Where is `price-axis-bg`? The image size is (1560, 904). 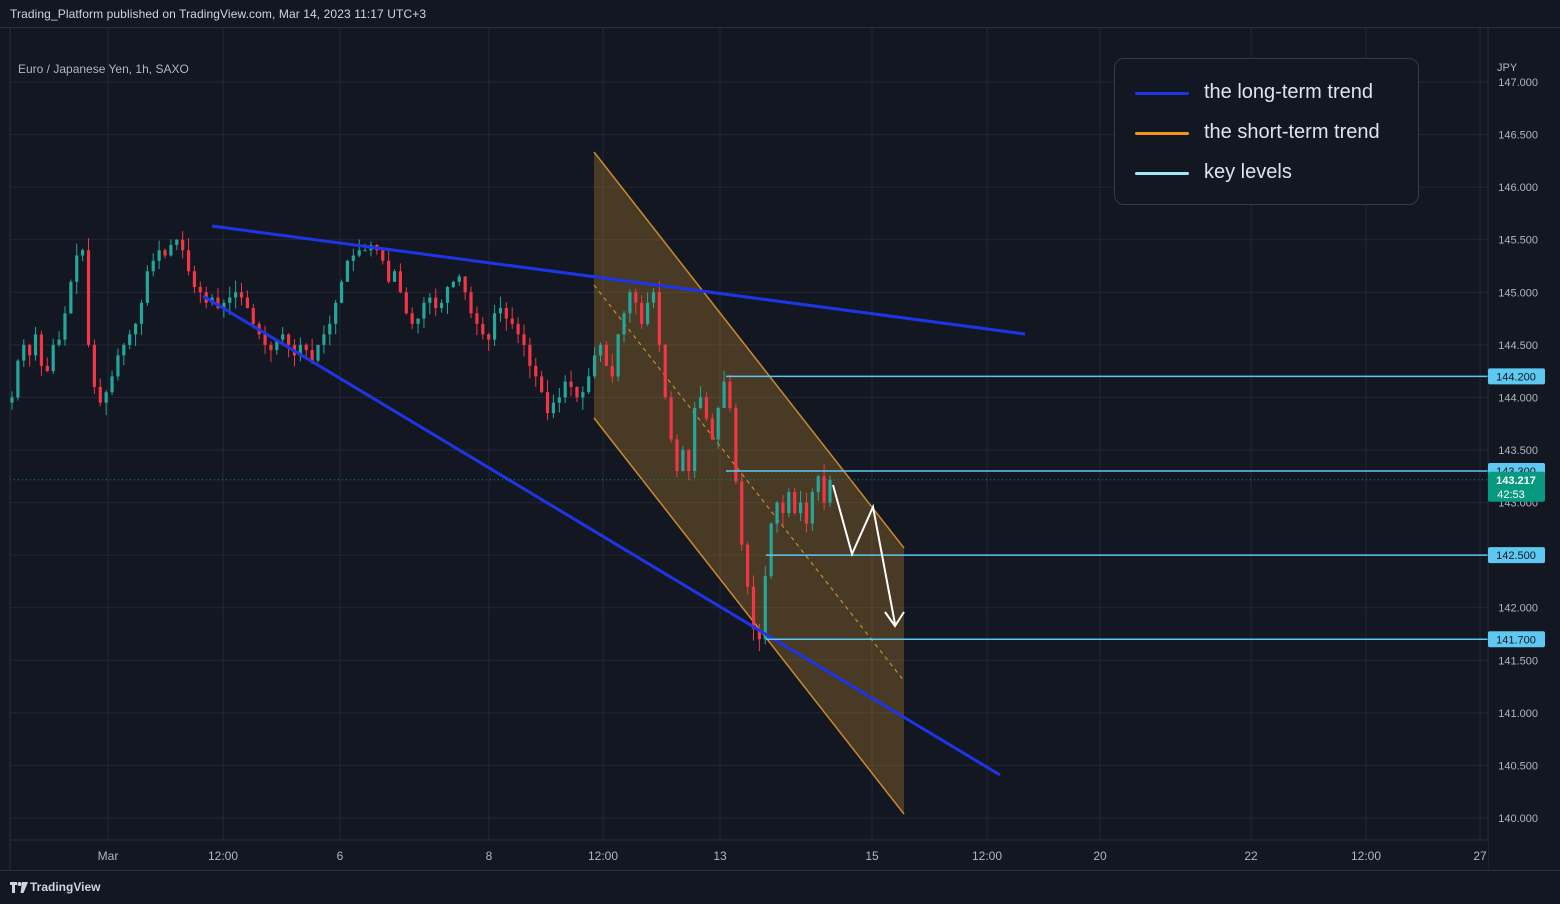
price-axis-bg is located at coordinates (1524, 449).